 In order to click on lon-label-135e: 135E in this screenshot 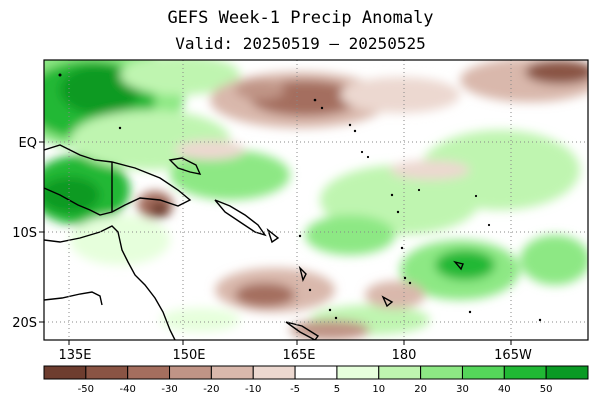, I will do `click(74, 355)`.